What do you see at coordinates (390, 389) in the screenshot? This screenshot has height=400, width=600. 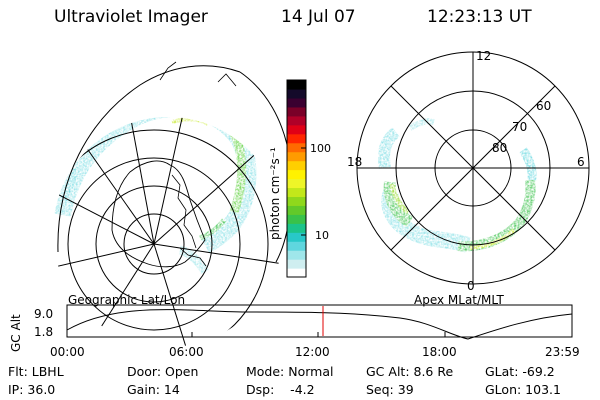 I see `seq-info: Seq: 39` at bounding box center [390, 389].